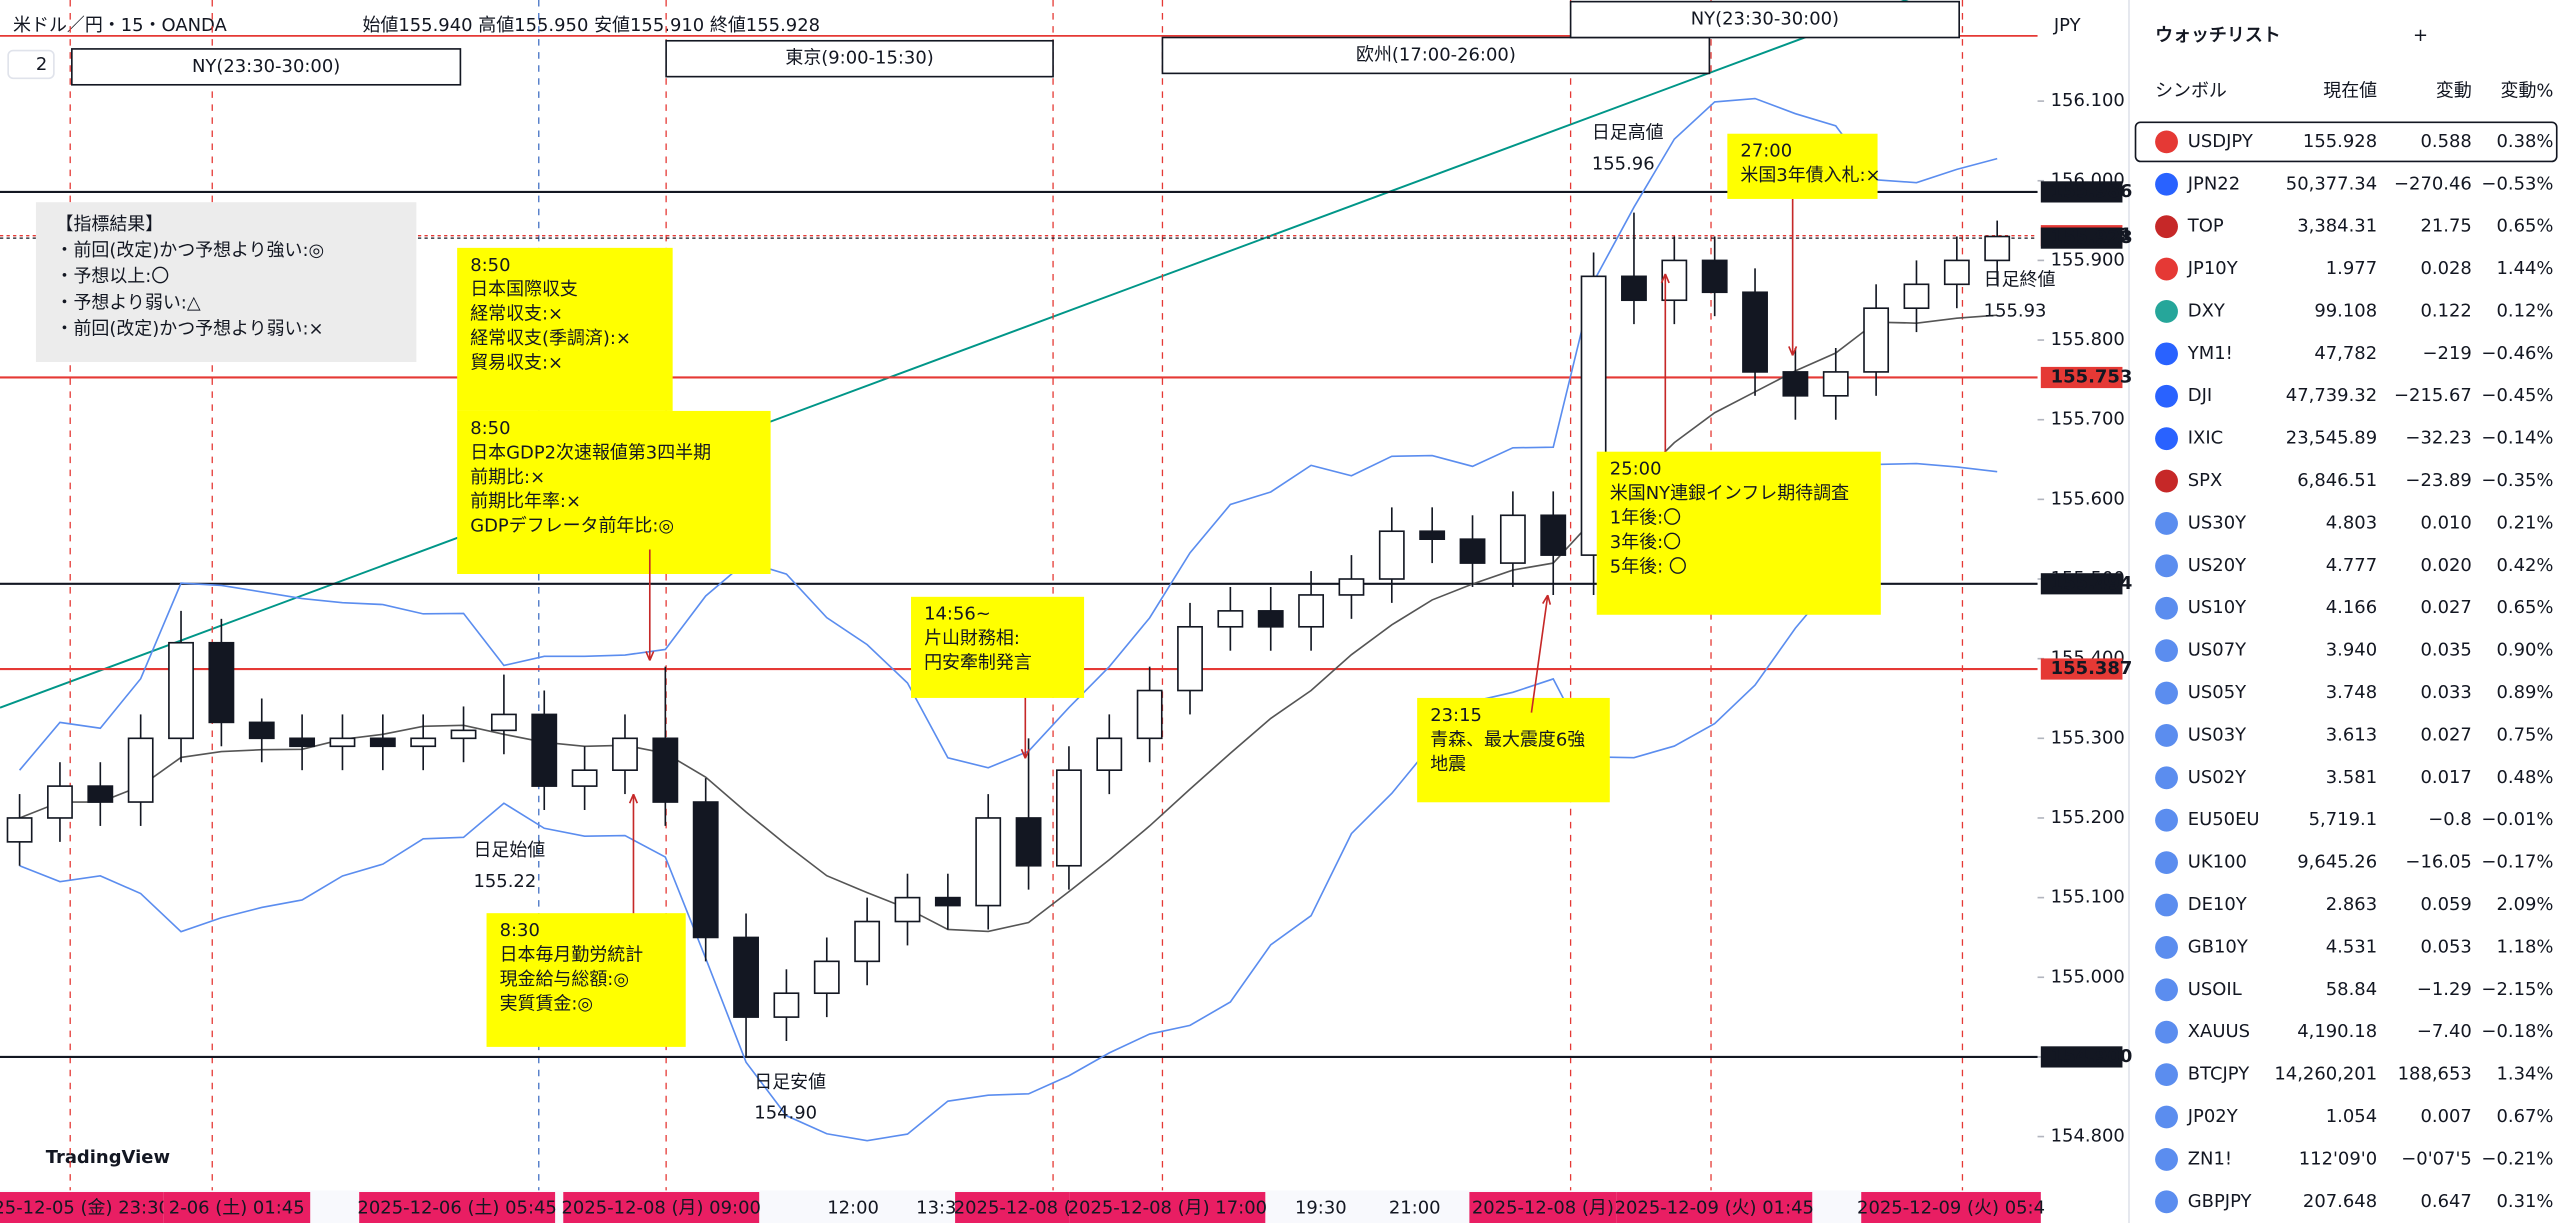 The image size is (2560, 1223). I want to click on annotation-line: 日本国際収支, so click(524, 289).